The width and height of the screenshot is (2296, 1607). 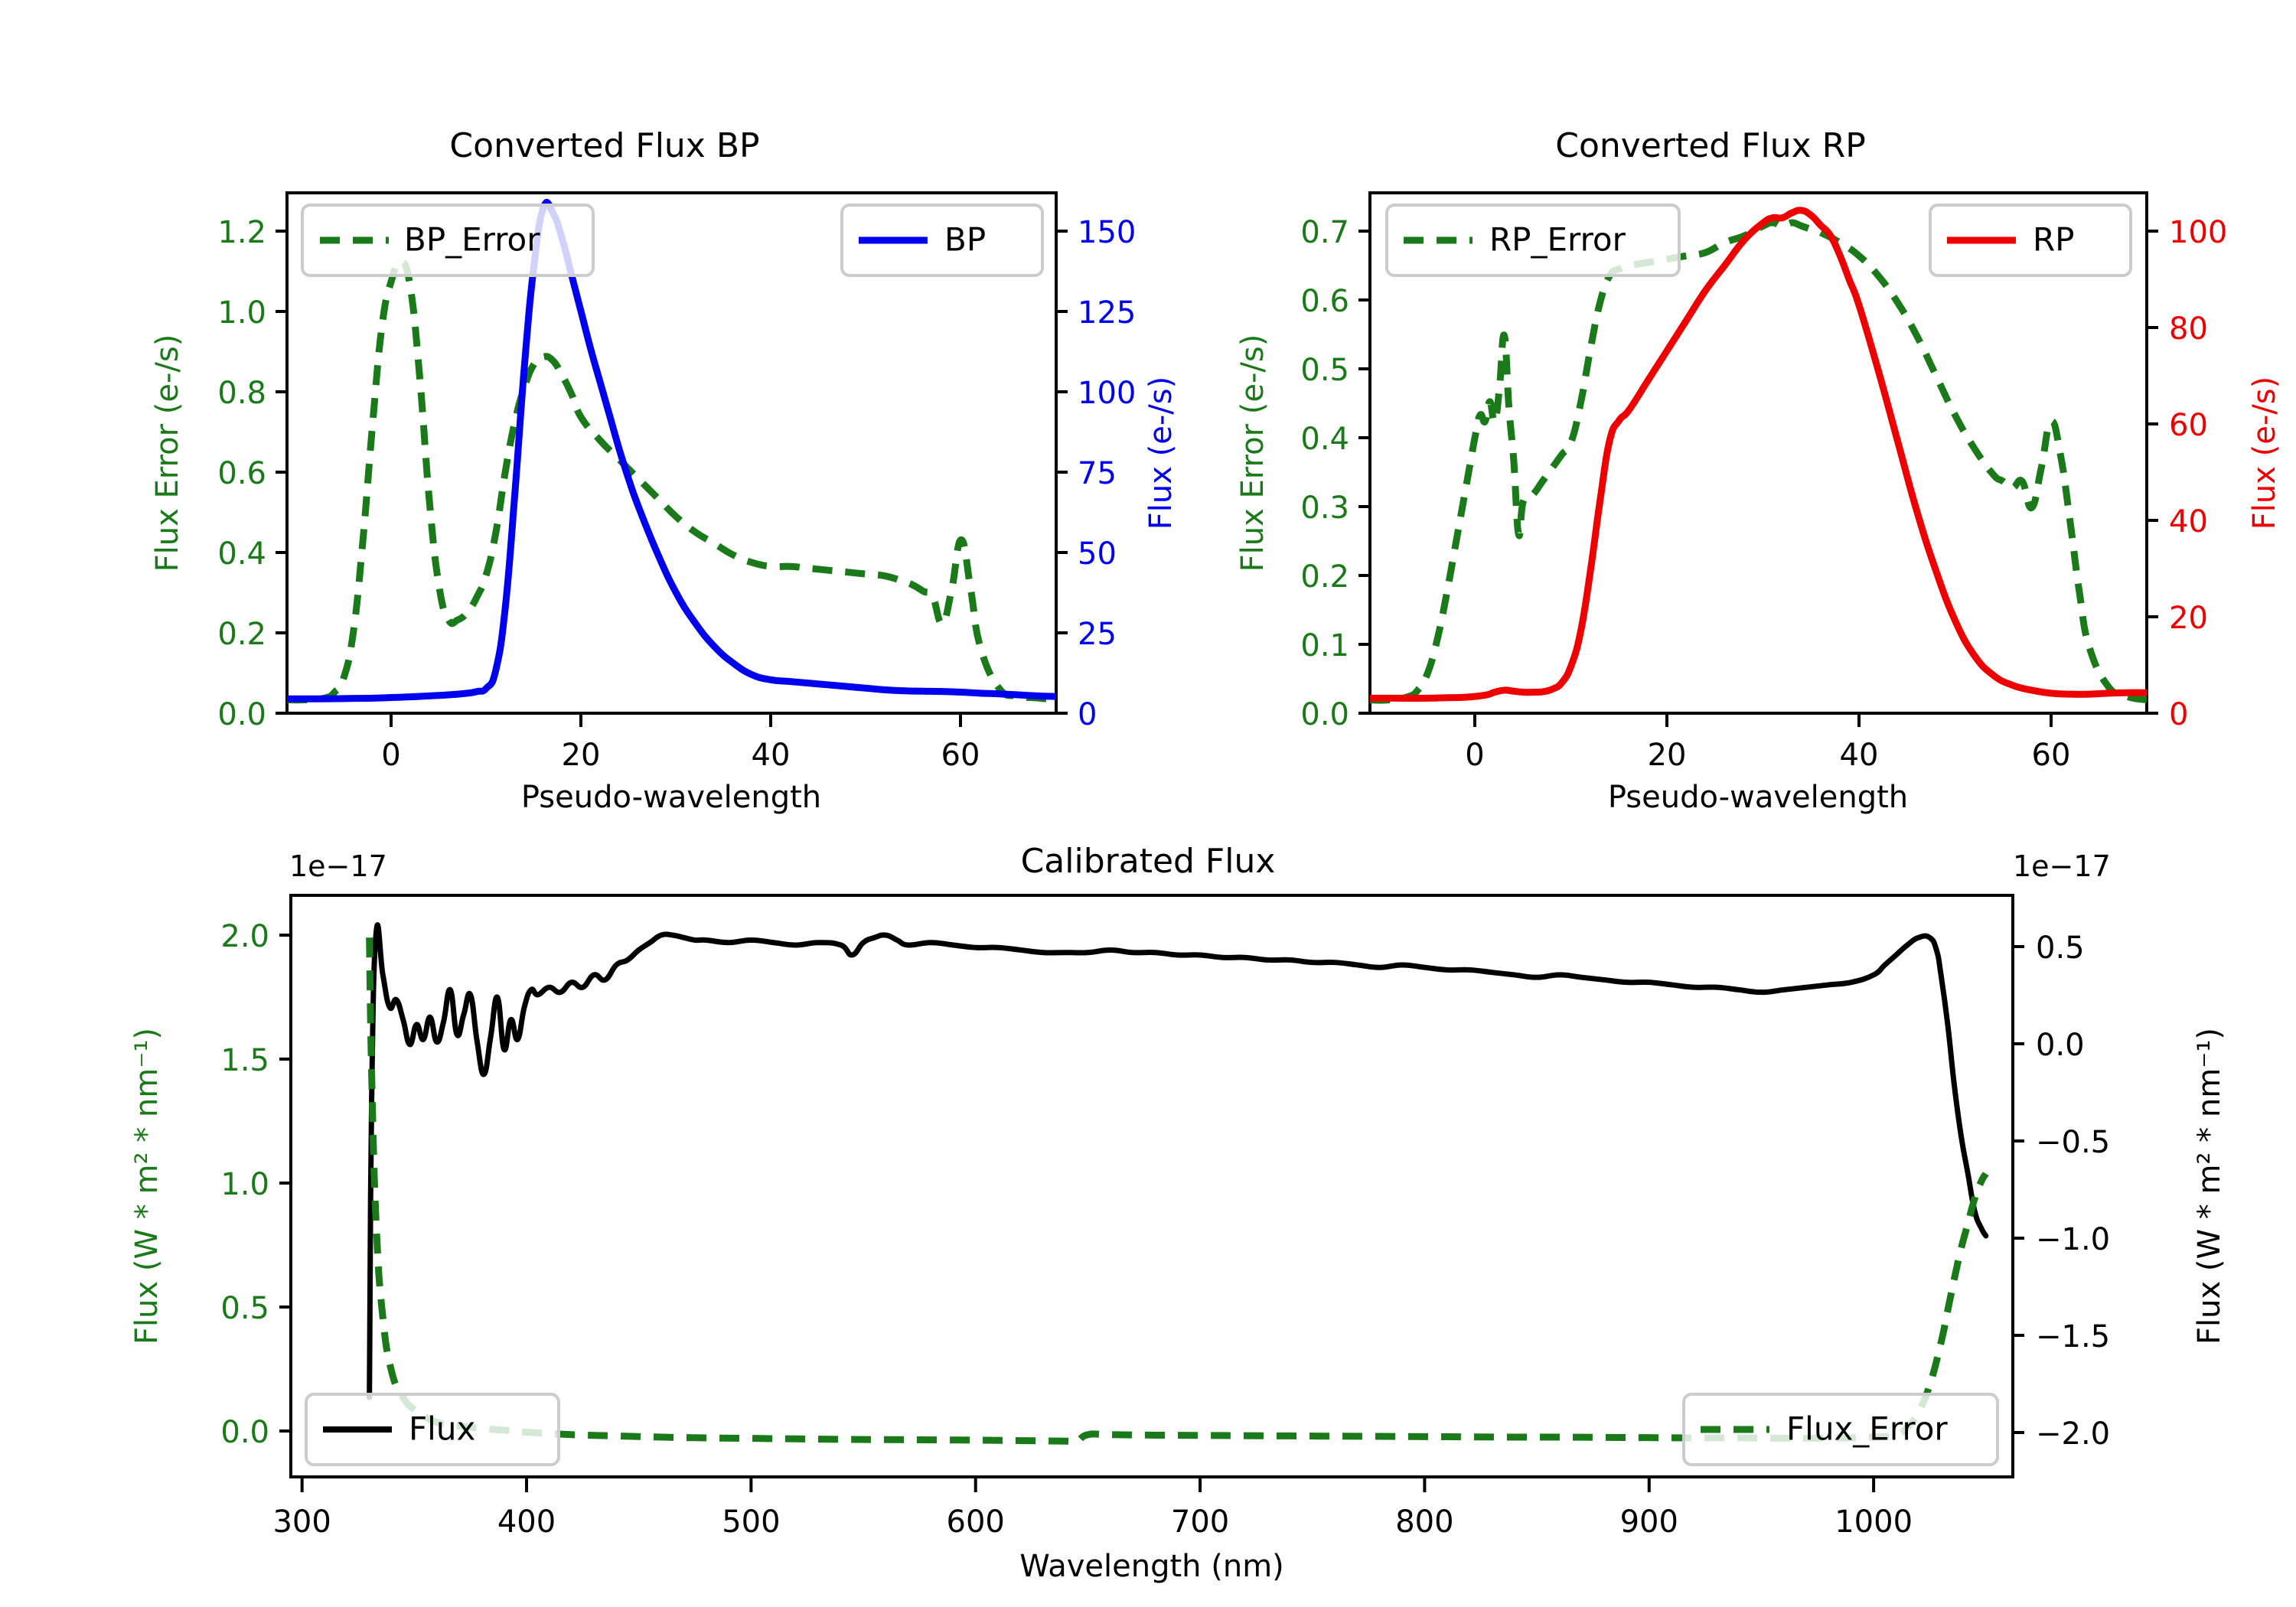 What do you see at coordinates (1424, 1522) in the screenshot?
I see `cal-xtick-5: 800` at bounding box center [1424, 1522].